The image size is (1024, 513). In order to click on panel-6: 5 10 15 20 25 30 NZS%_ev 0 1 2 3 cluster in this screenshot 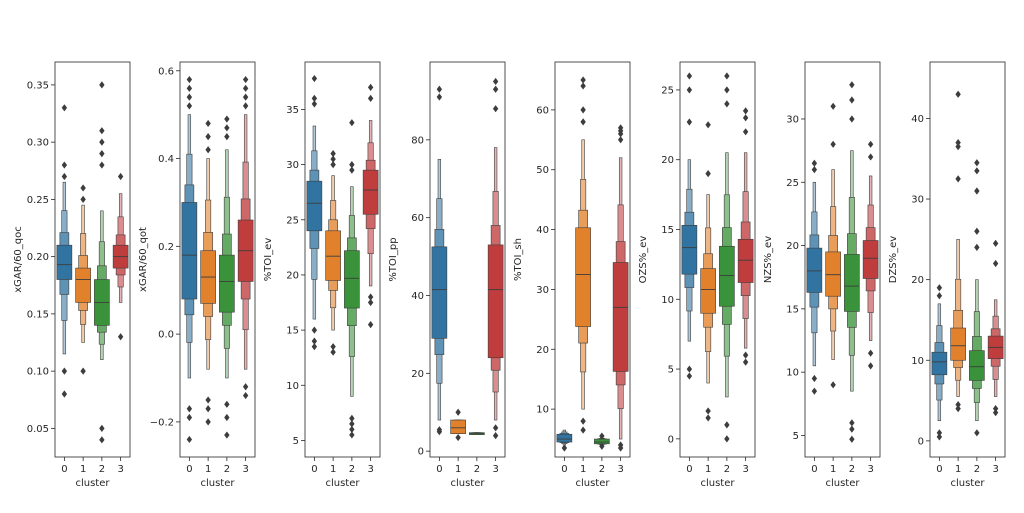, I will do `click(822, 275)`.